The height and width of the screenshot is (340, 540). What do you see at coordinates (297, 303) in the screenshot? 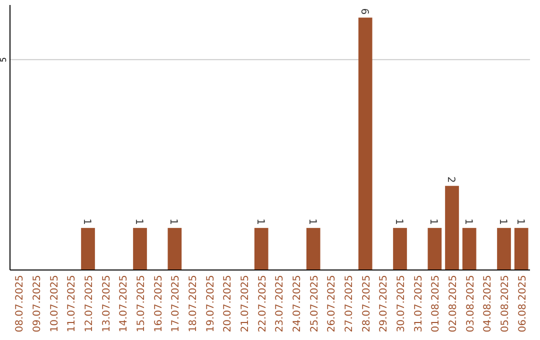
I see `x-tick-label: 24.07.2025` at bounding box center [297, 303].